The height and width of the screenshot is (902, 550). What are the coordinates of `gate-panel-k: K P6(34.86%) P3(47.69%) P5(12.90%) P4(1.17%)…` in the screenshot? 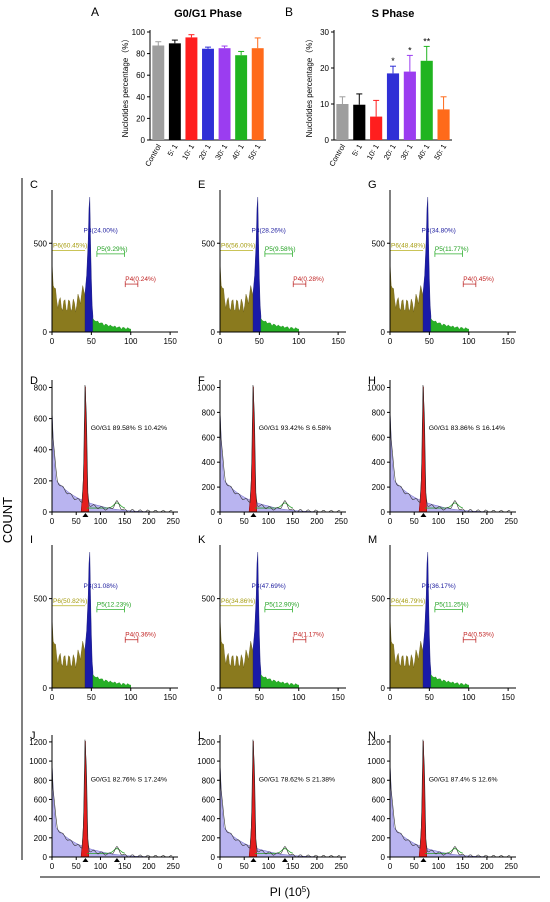 It's located at (272, 618).